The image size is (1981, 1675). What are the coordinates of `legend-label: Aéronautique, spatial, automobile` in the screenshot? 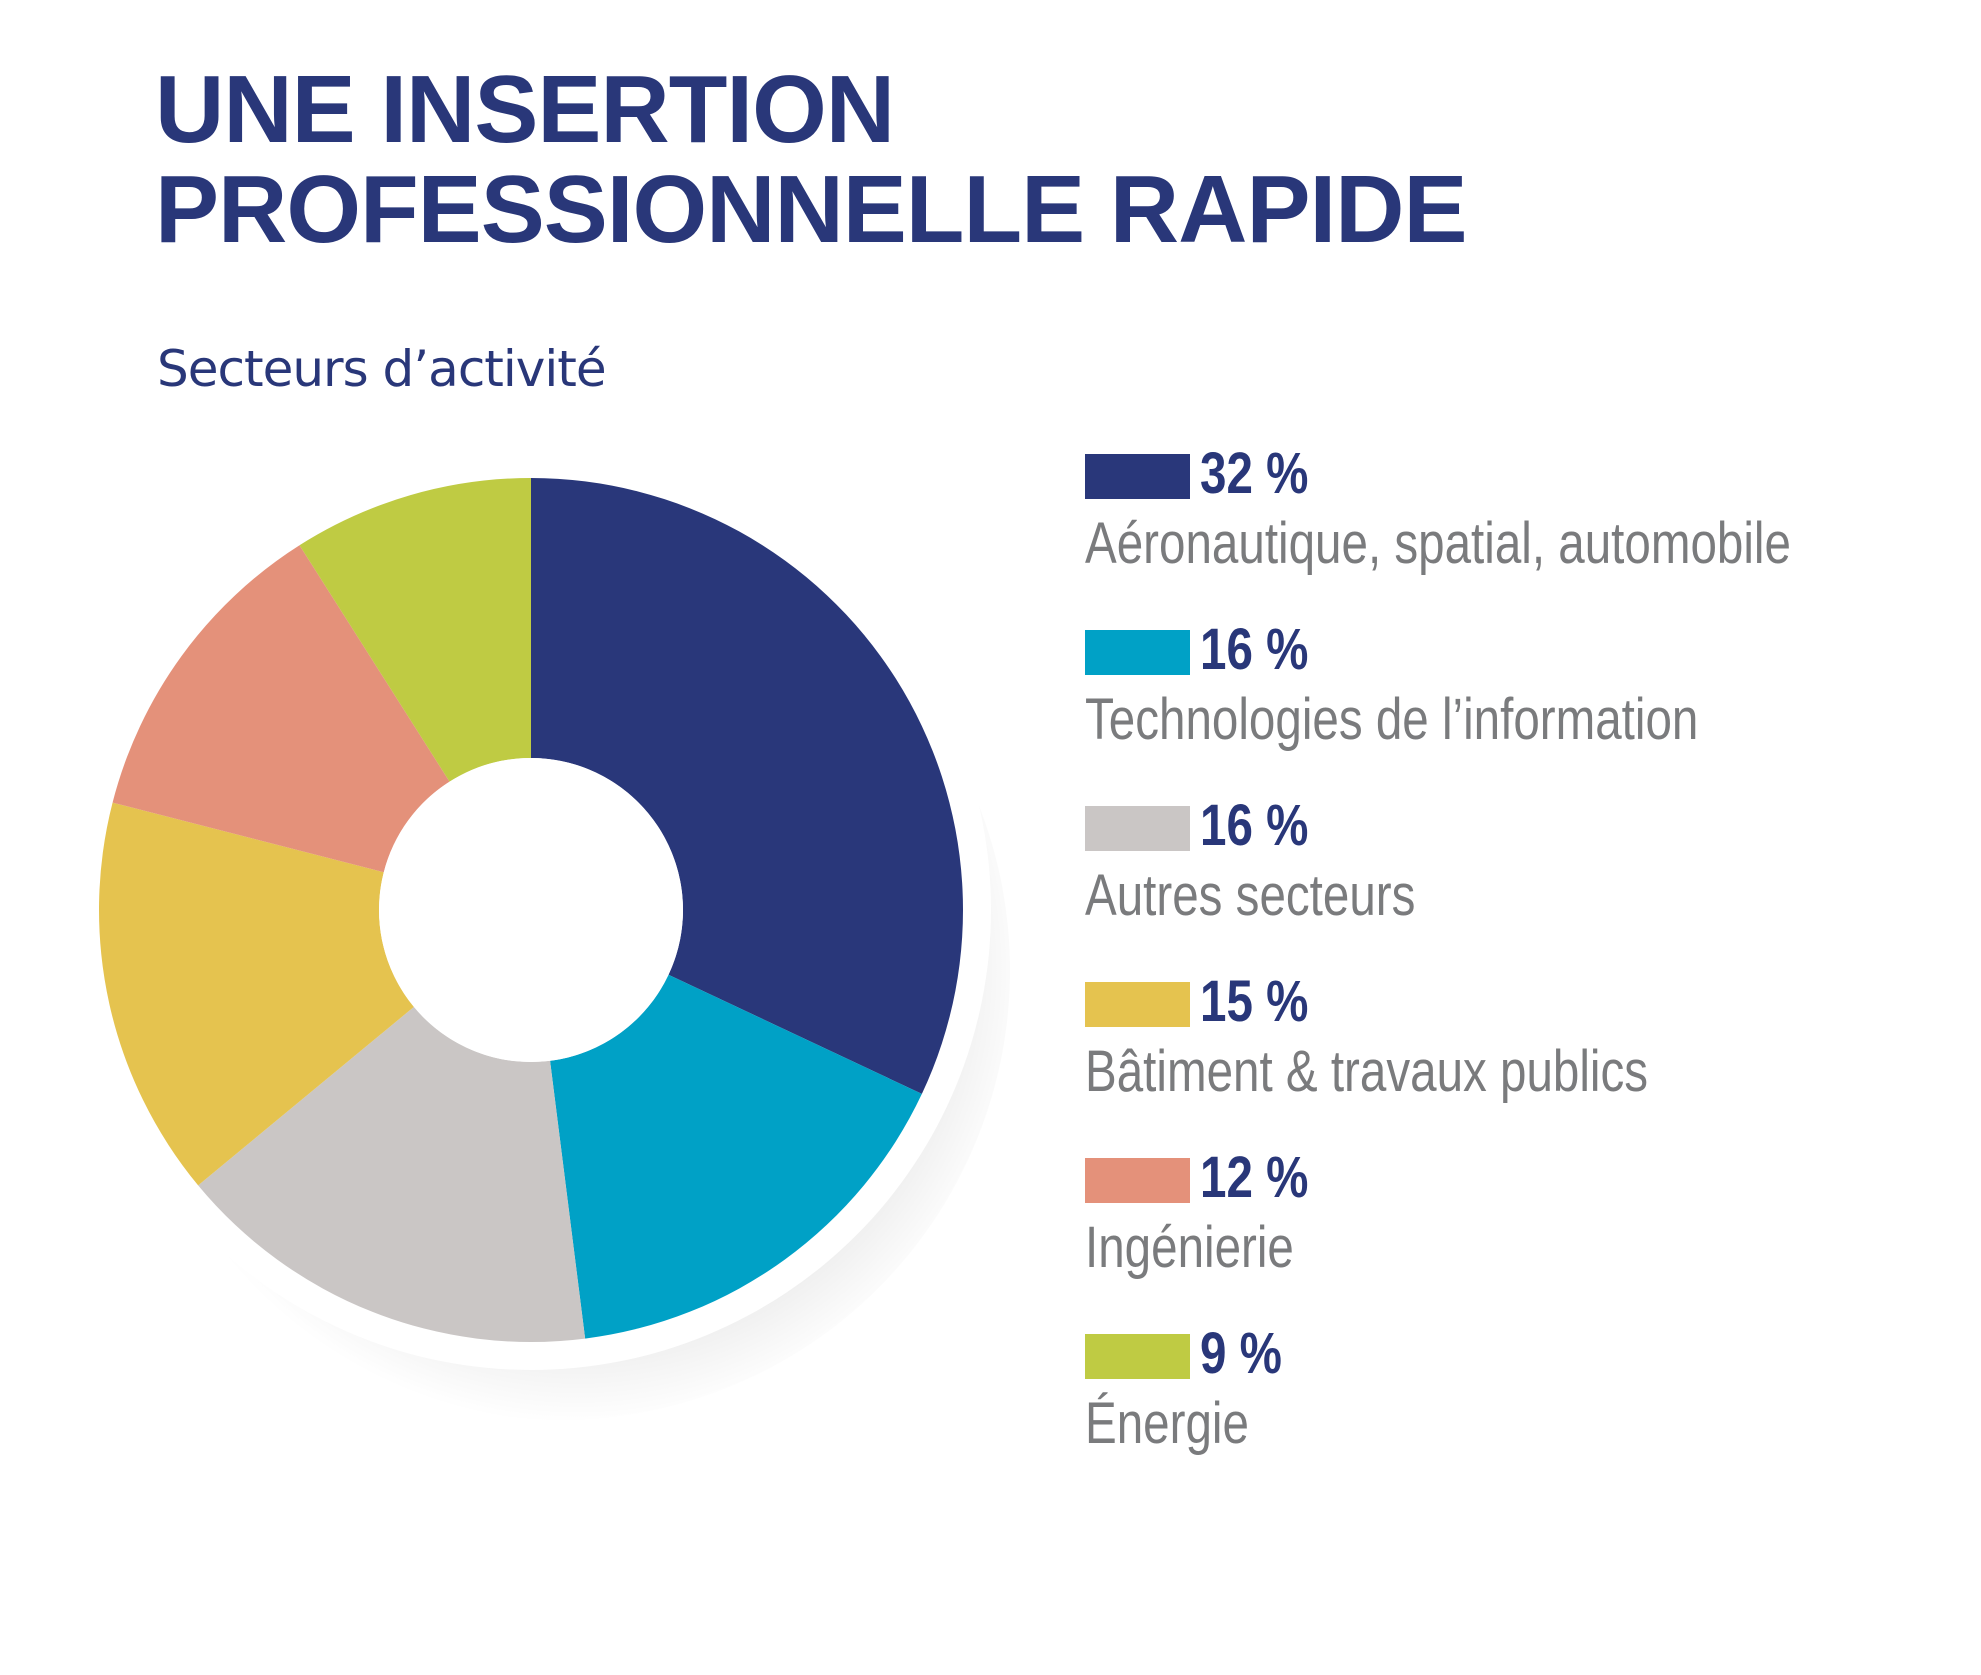 It's located at (1438, 543).